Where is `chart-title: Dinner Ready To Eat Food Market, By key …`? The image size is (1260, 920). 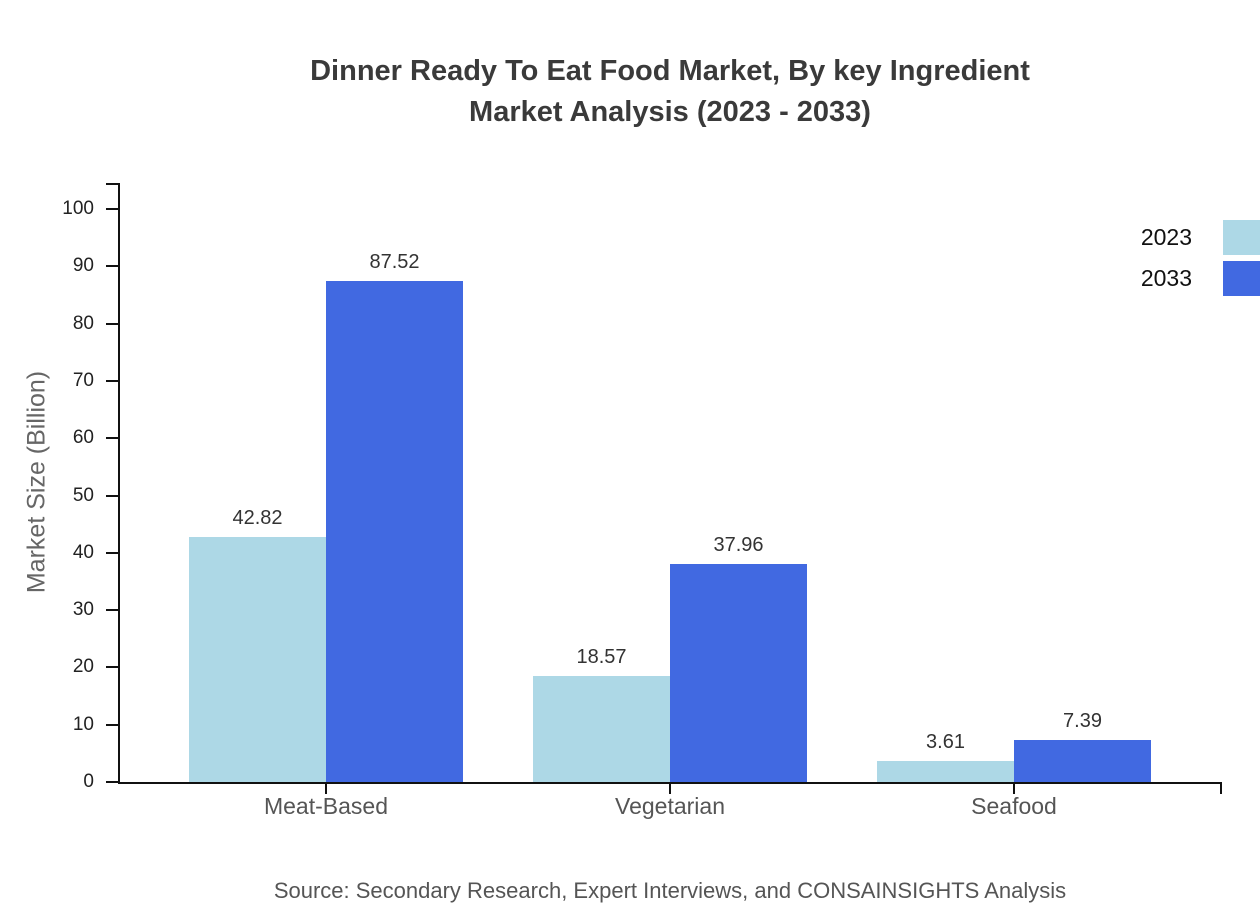
chart-title: Dinner Ready To Eat Food Market, By key … is located at coordinates (670, 92).